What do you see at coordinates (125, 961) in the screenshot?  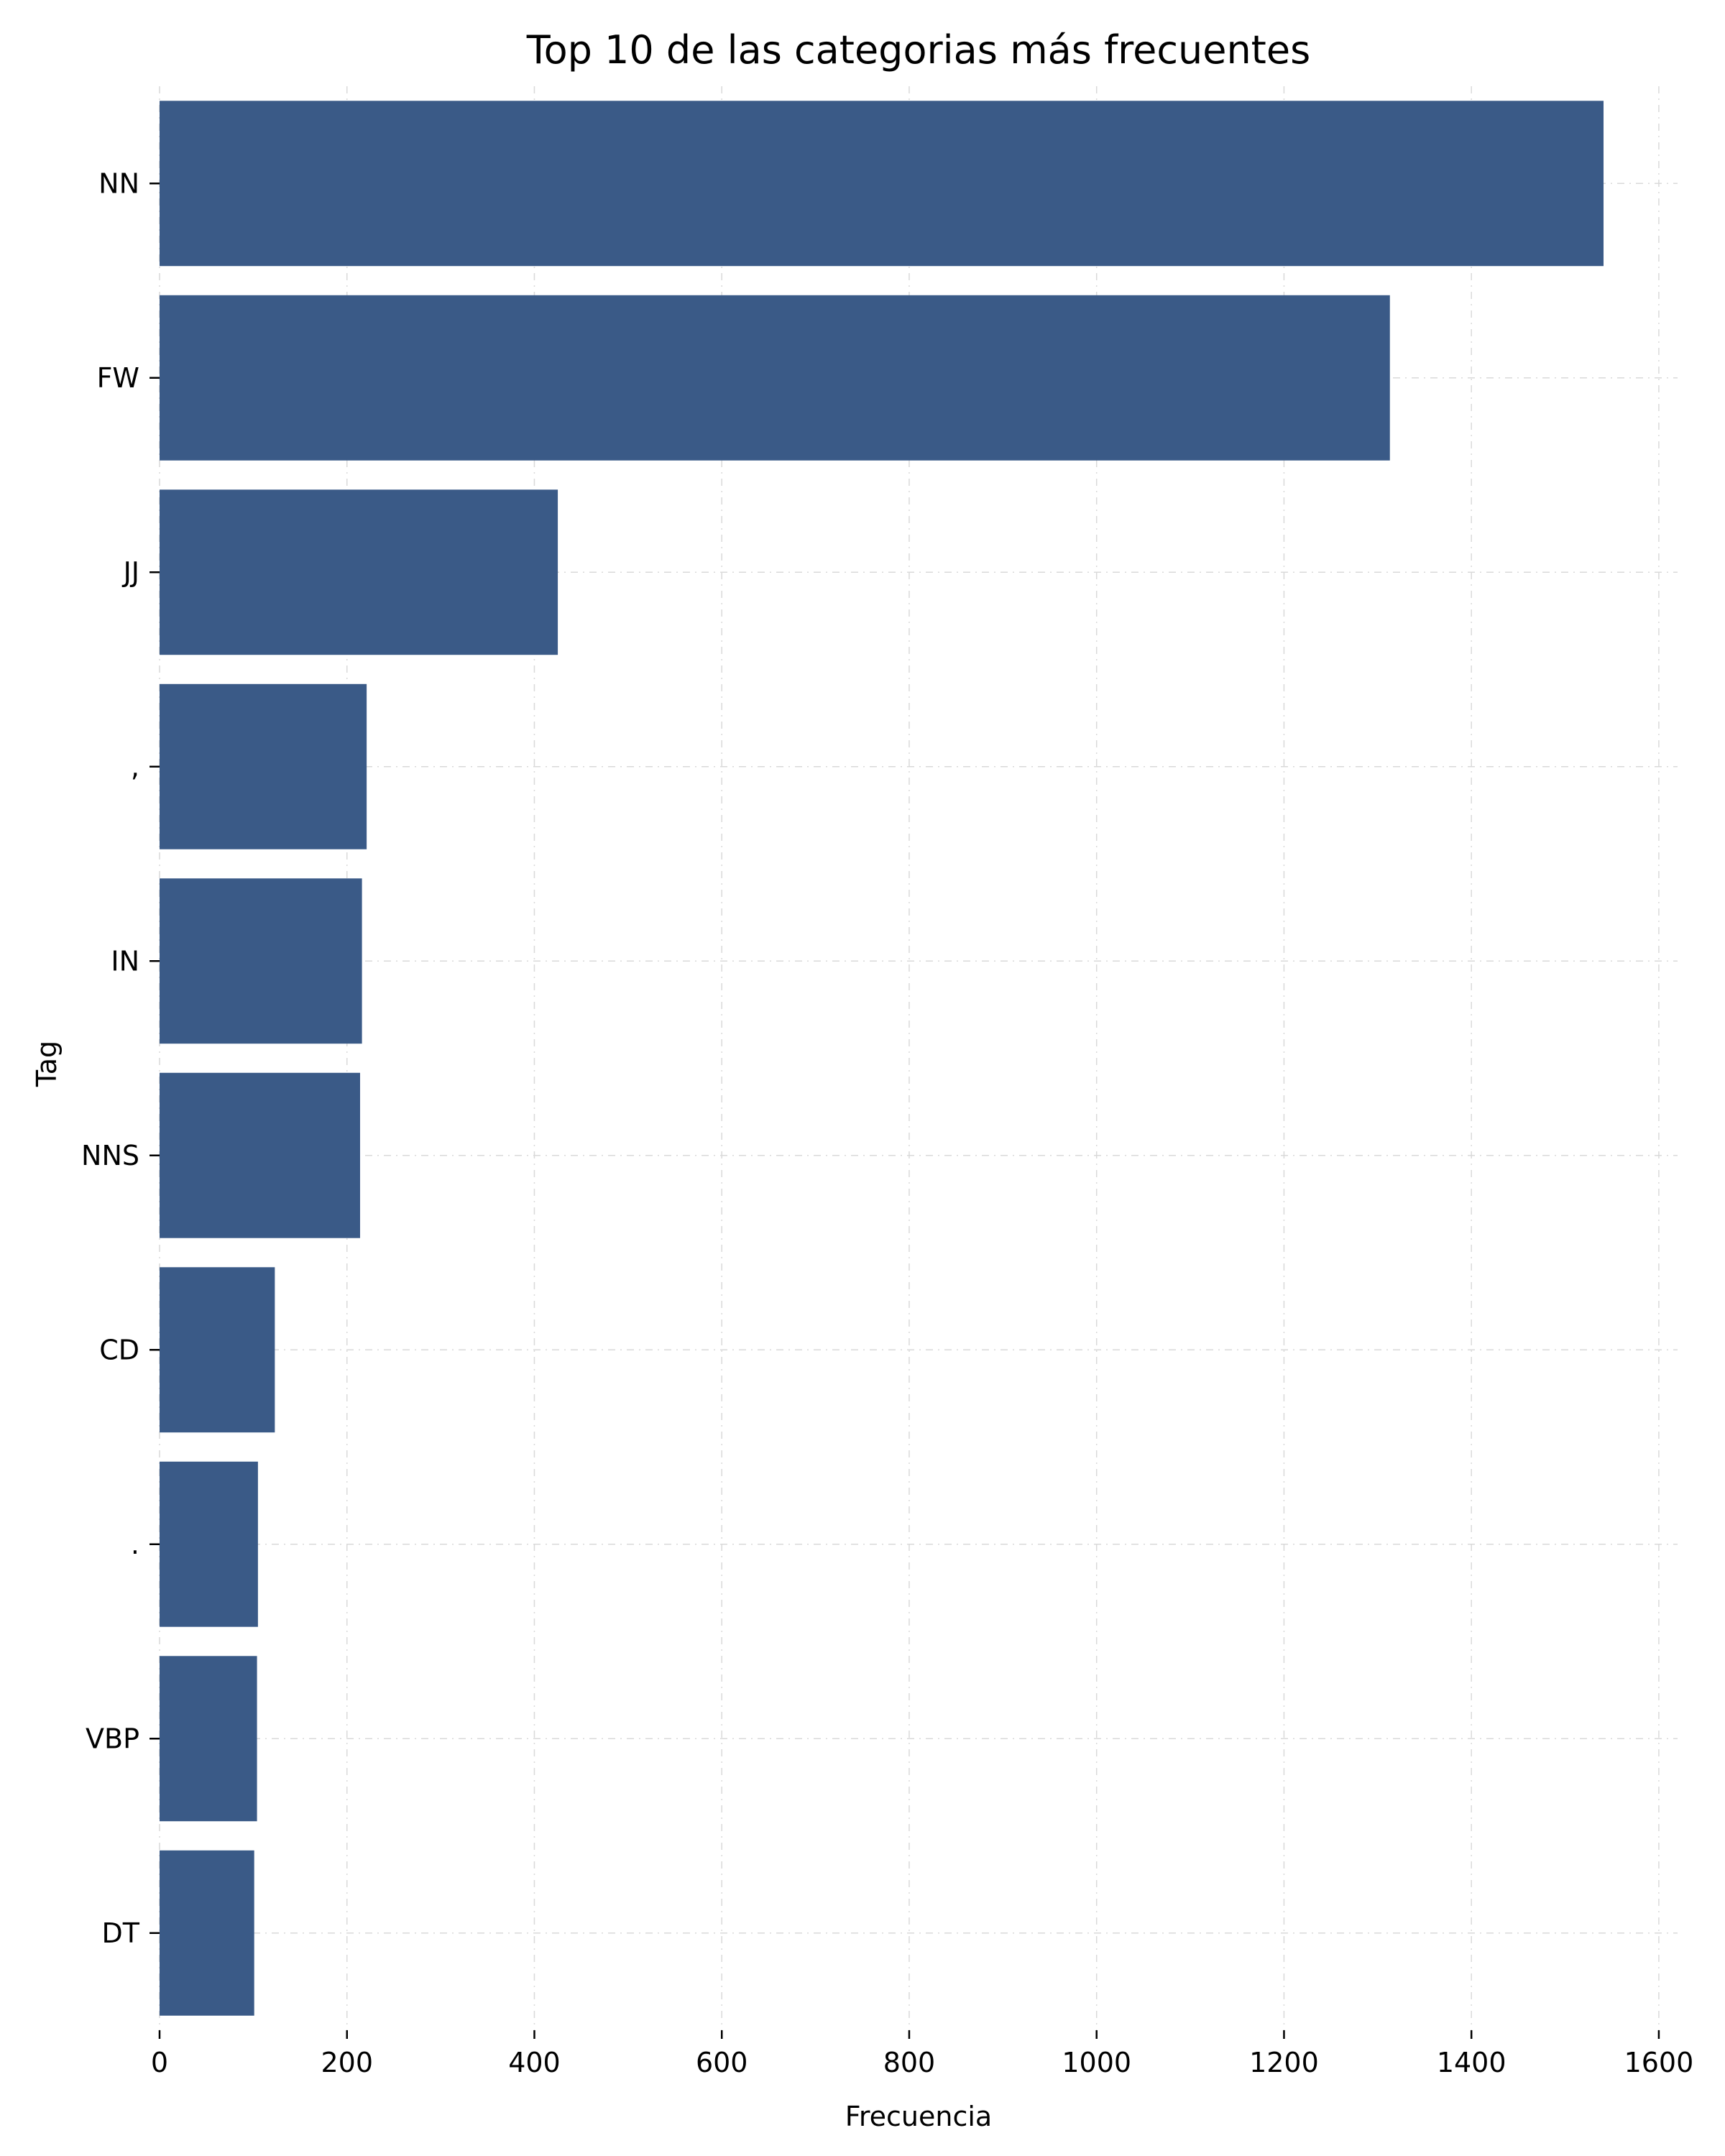 I see `y-tick-label: IN` at bounding box center [125, 961].